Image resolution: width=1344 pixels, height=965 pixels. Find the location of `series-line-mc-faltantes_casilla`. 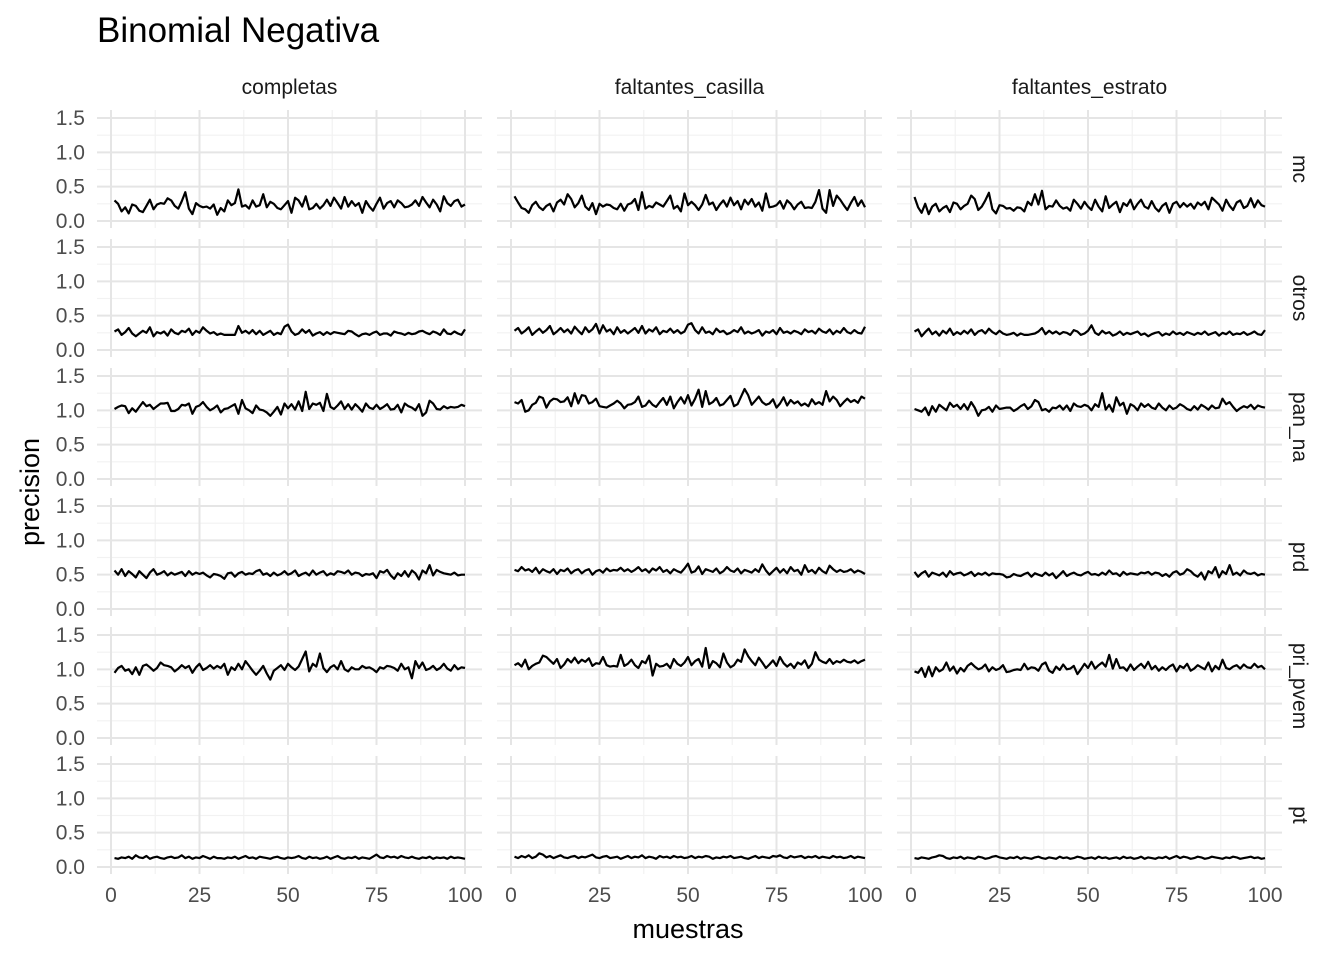

series-line-mc-faltantes_casilla is located at coordinates (689, 202).